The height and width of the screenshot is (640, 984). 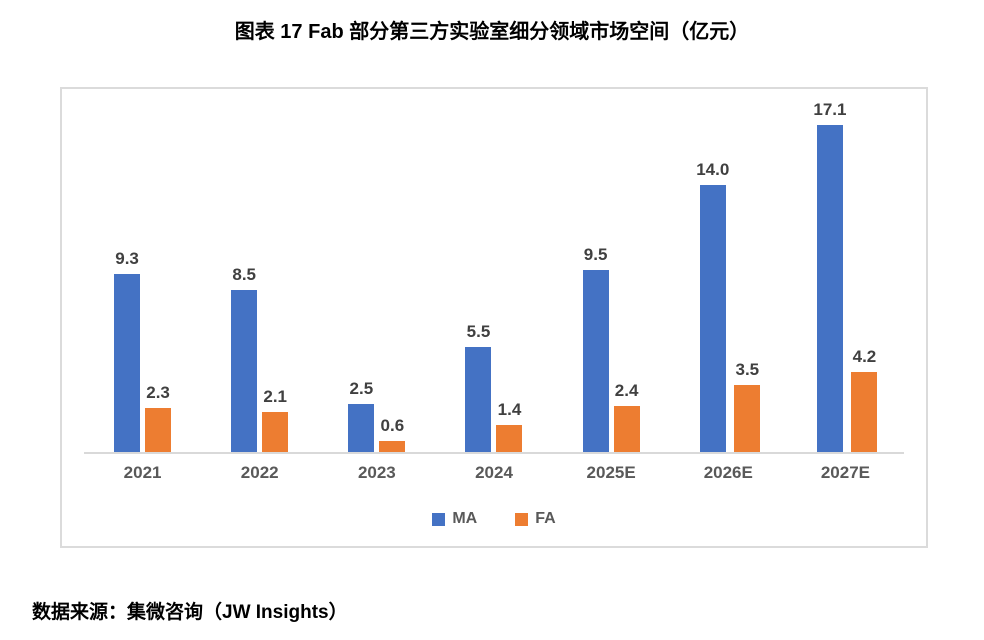 What do you see at coordinates (493, 387) in the screenshot?
I see `bar-group-2024: 5.5 1.4` at bounding box center [493, 387].